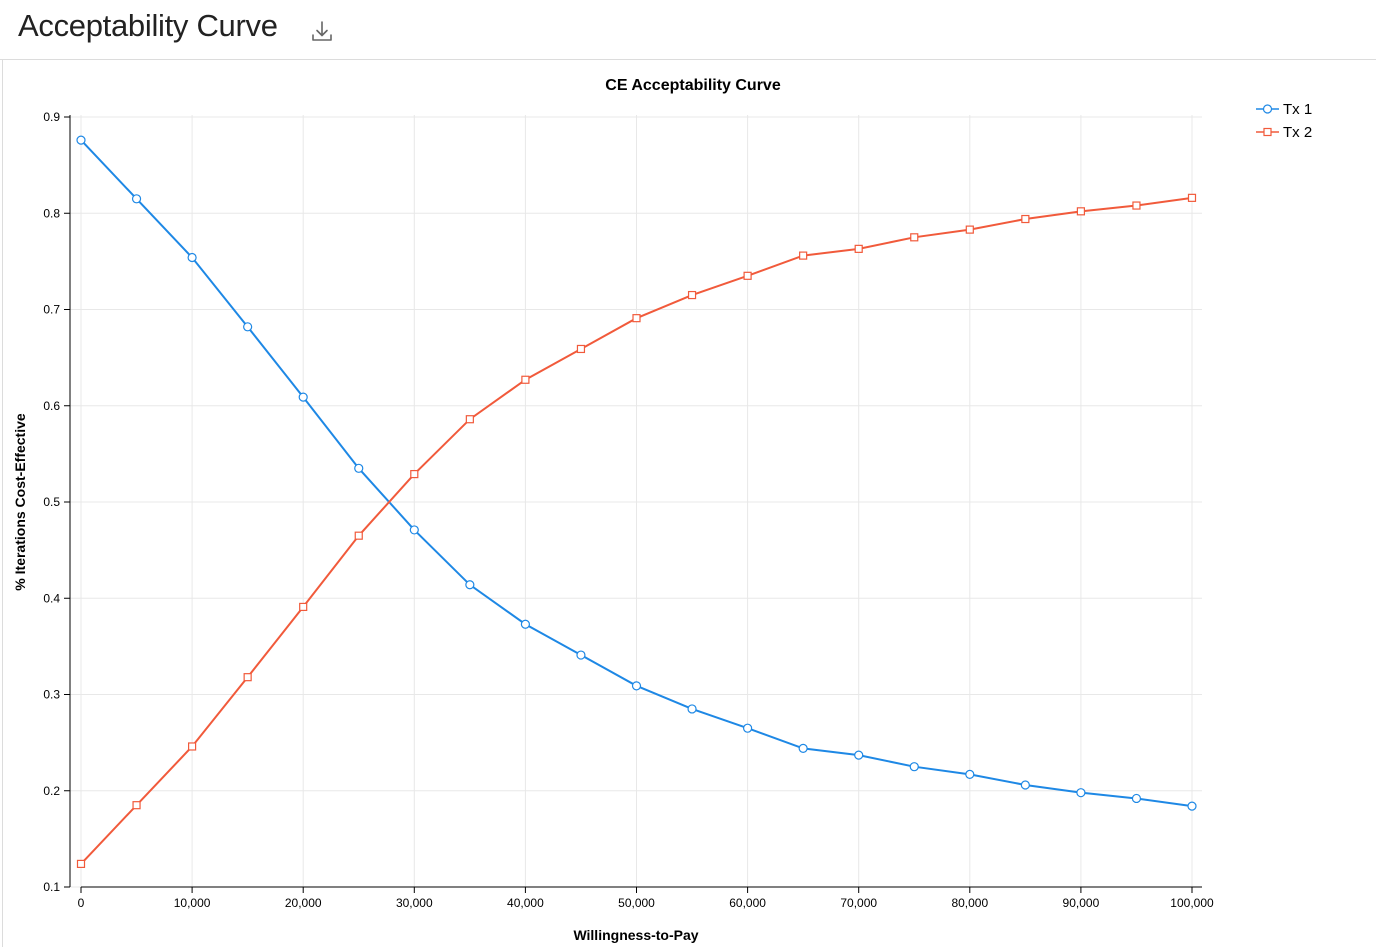 The height and width of the screenshot is (952, 1376). Describe the element at coordinates (688, 30) in the screenshot. I see `page-header: Acceptability Curve` at that location.